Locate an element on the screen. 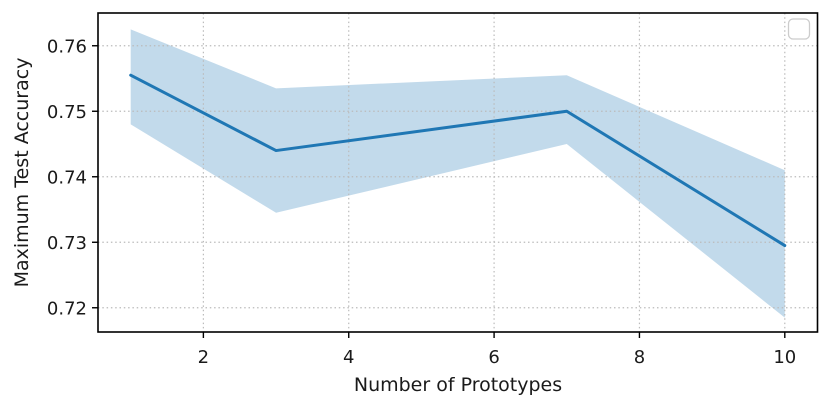  y-tick-label: 0.72 is located at coordinates (67, 308).